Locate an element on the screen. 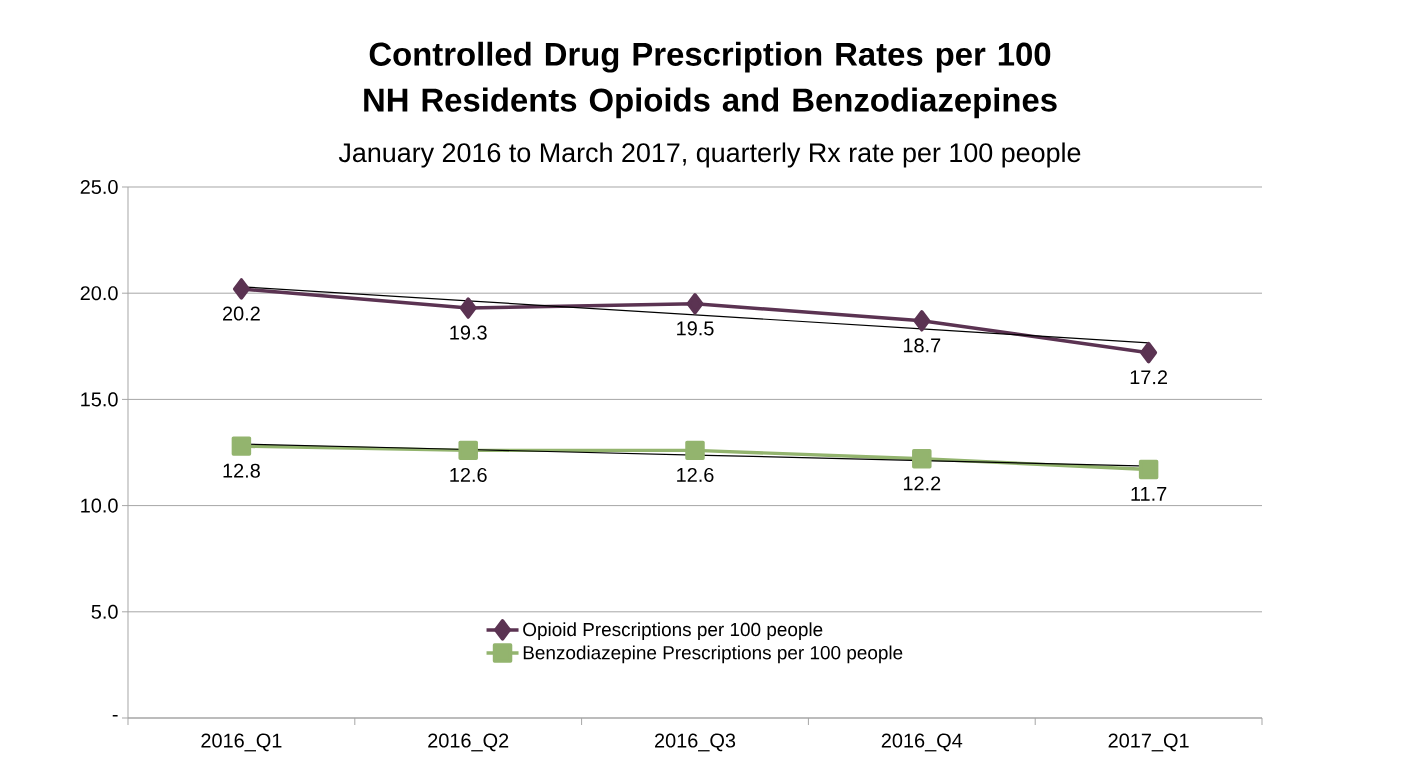  x-tick-label: 2016_Q4 is located at coordinates (922, 742).